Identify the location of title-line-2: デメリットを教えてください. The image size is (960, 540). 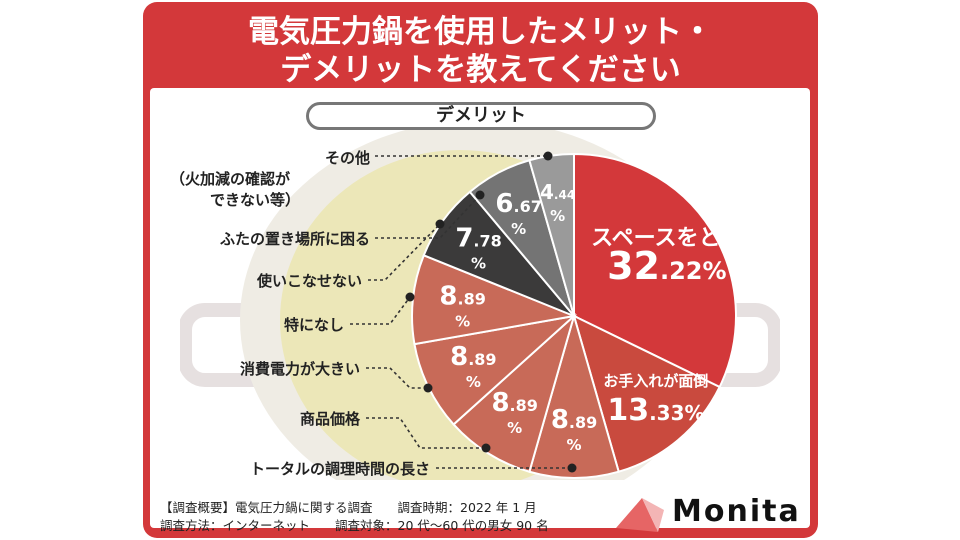
(480, 70).